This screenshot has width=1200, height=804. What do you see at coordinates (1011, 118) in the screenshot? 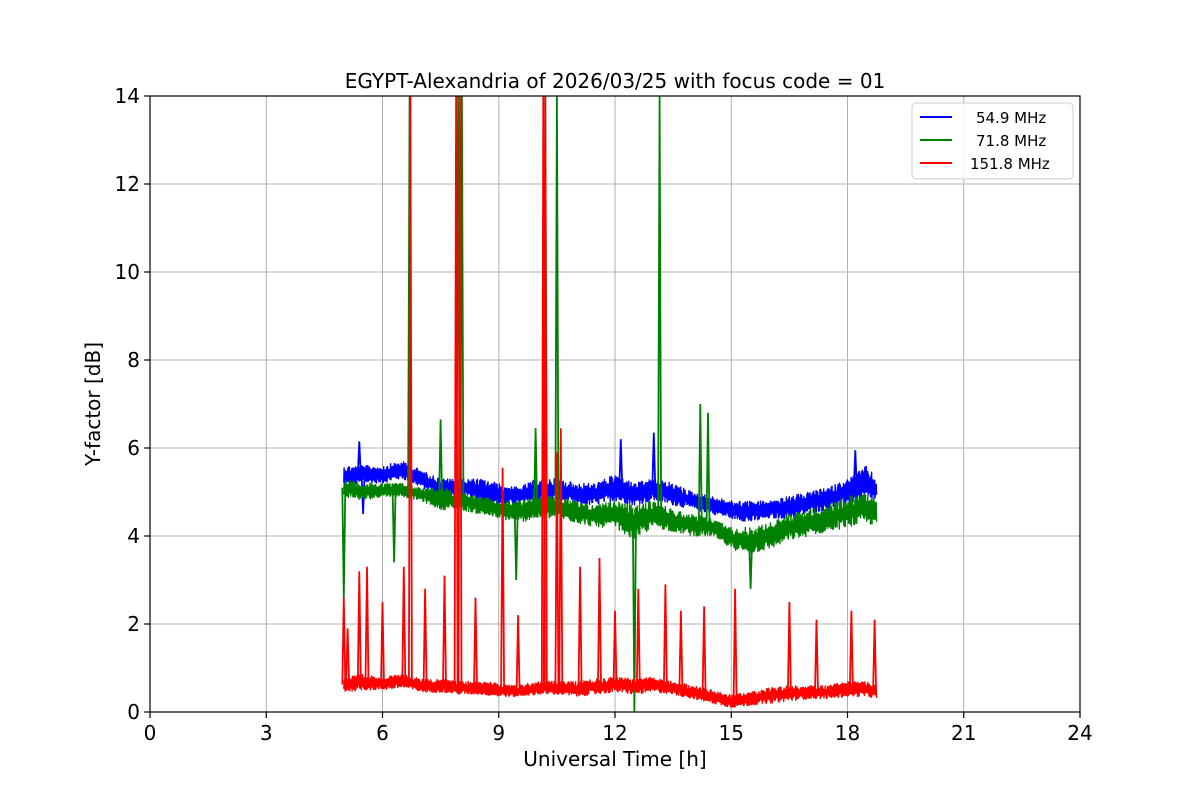
I see `legend-label-54-9-mhz: 54.9 MHz` at bounding box center [1011, 118].